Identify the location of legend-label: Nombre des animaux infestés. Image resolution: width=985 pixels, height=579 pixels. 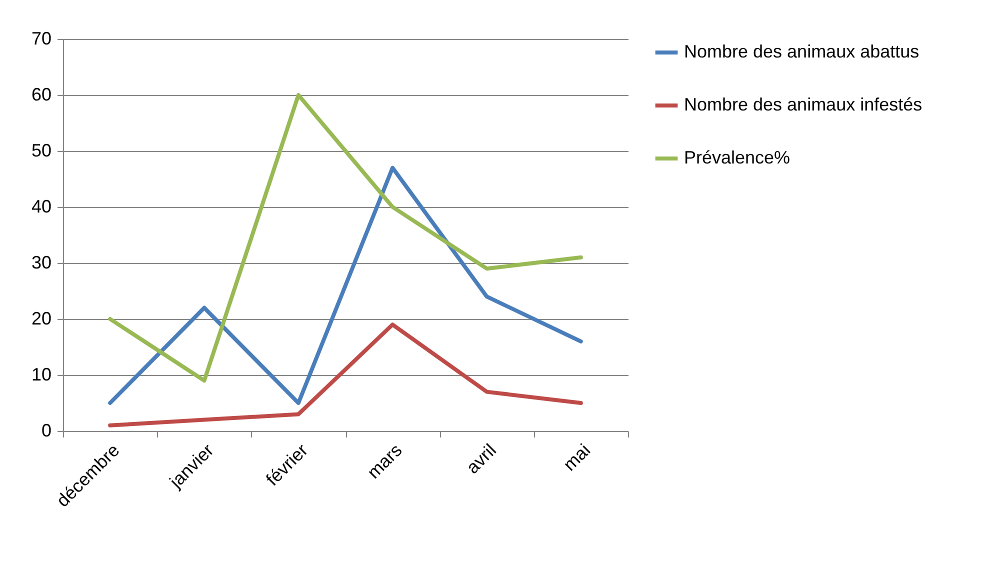
(803, 104).